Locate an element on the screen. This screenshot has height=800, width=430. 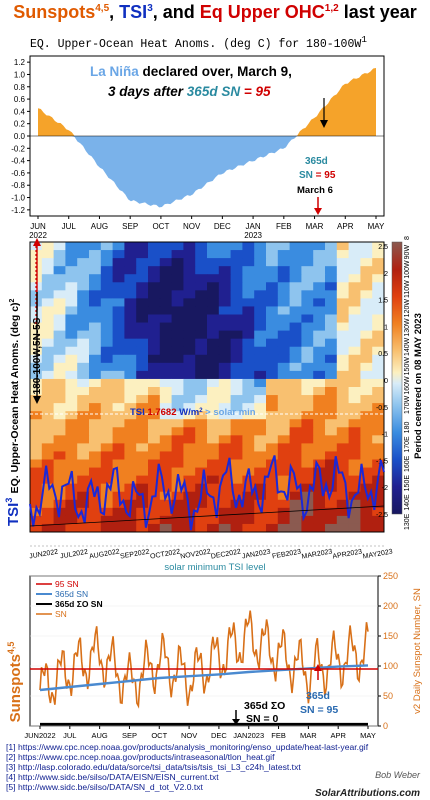
lanina-annotation: La Niña declared over, March 9, is located at coordinates (191, 71).